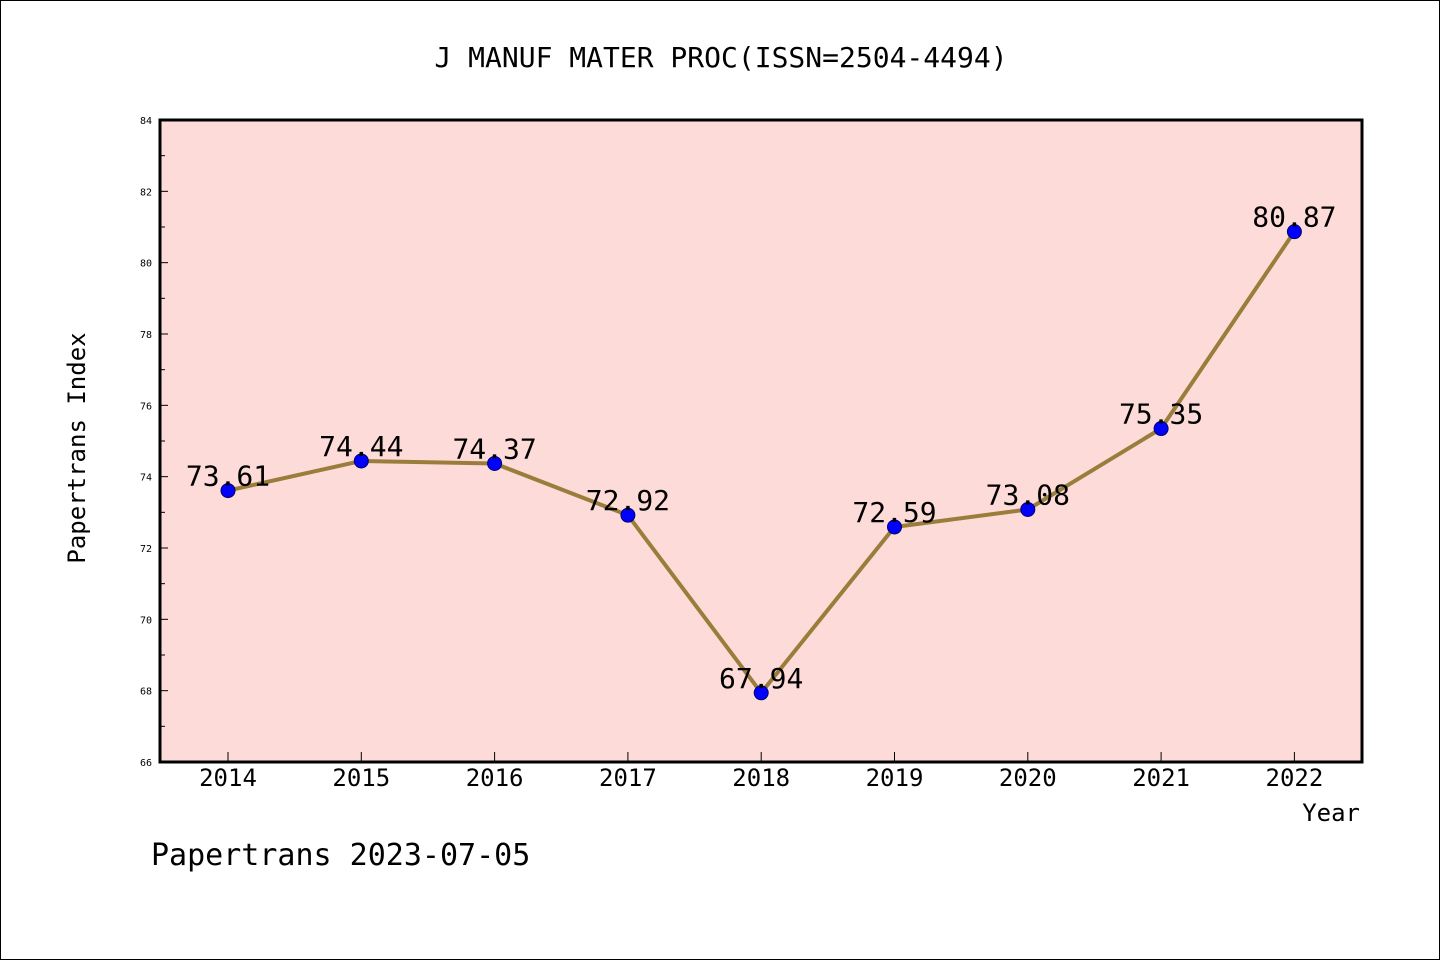  Describe the element at coordinates (1161, 414) in the screenshot. I see `data-label: 75.35` at that location.